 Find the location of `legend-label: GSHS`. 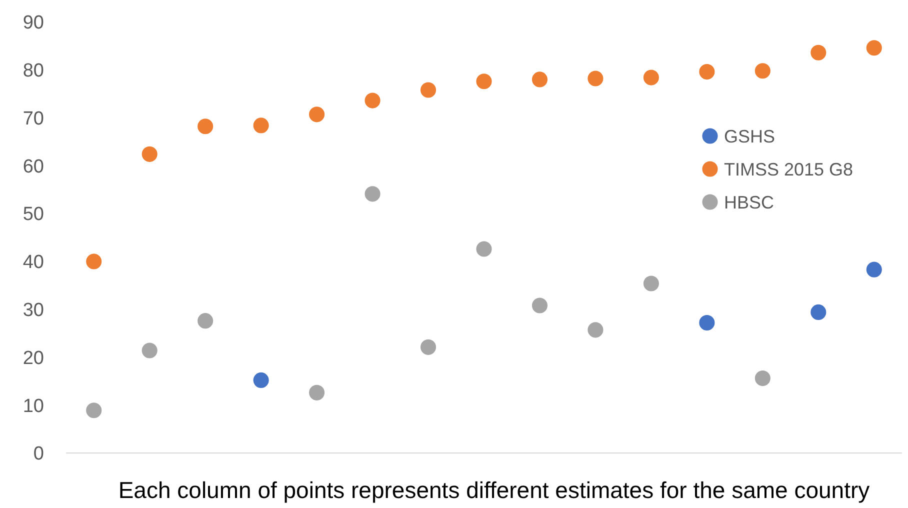

legend-label: GSHS is located at coordinates (750, 136).